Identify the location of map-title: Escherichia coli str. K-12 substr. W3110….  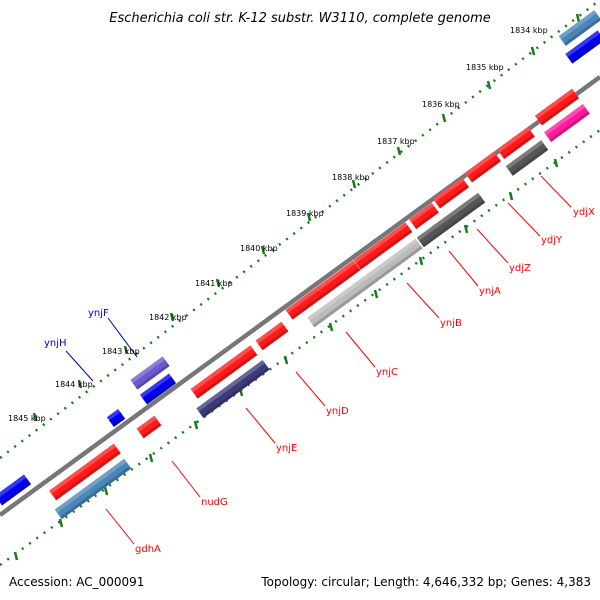
(299, 18).